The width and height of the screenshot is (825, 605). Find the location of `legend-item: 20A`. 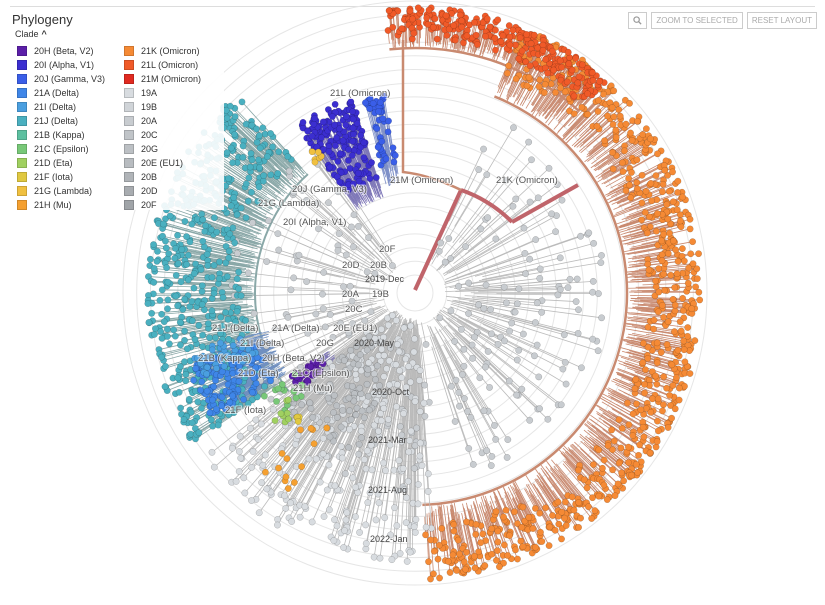

legend-item: 20A is located at coordinates (174, 120).